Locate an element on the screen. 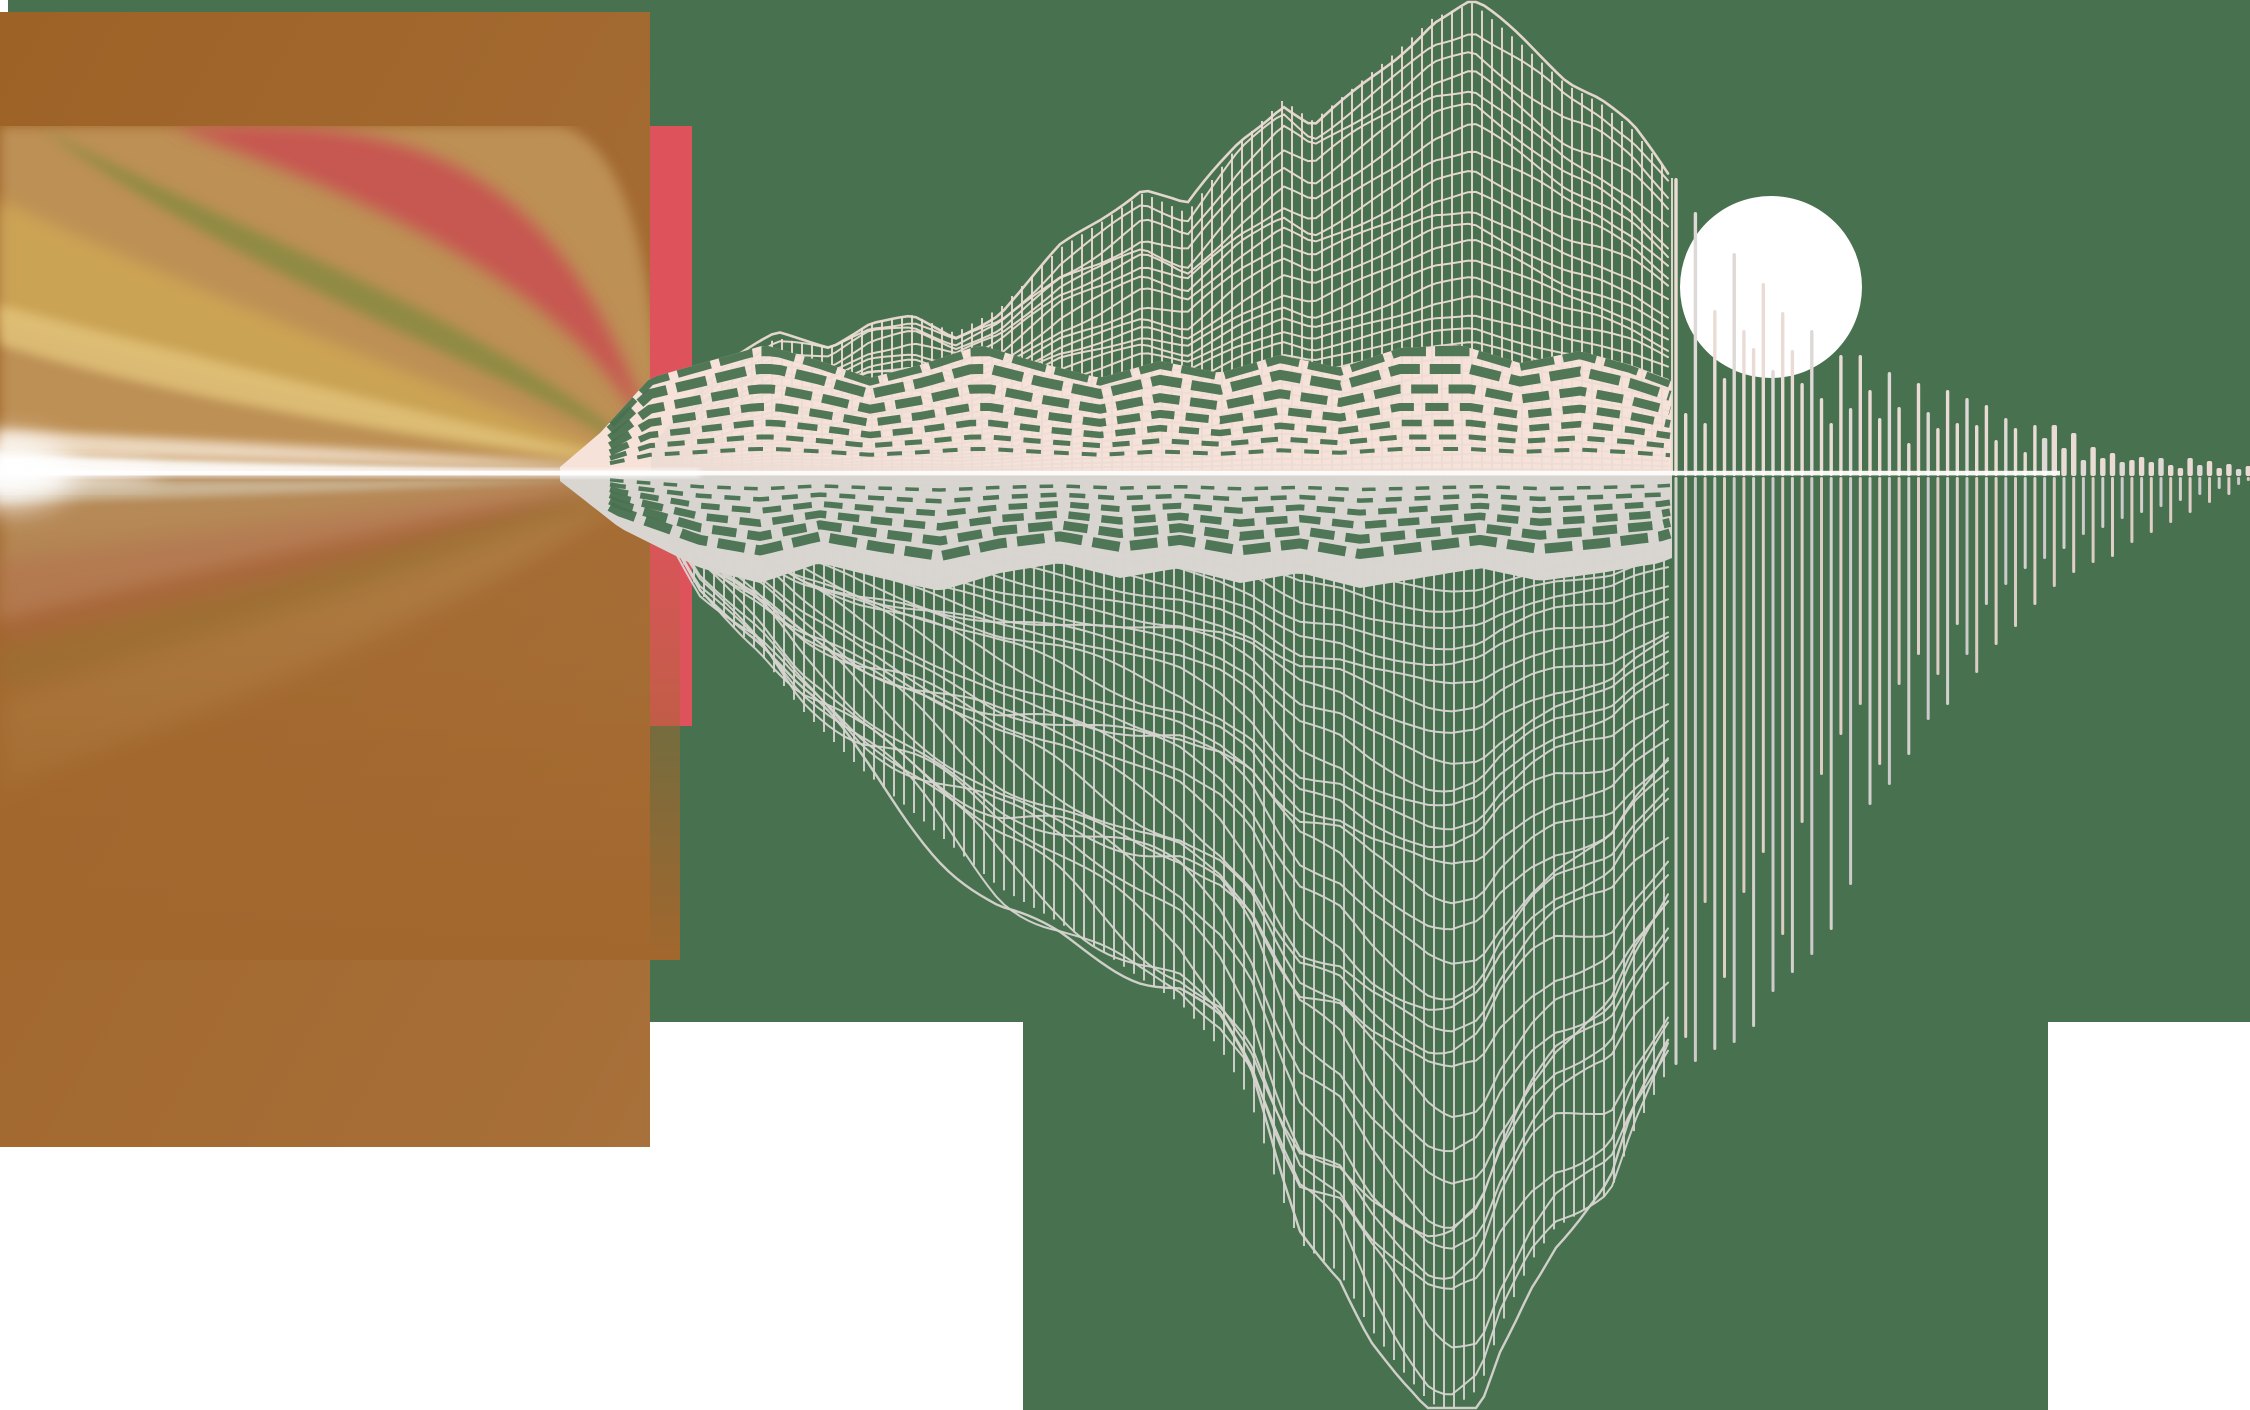 This screenshot has width=2250, height=1410. flame-reflect-light-band is located at coordinates (330, 490).